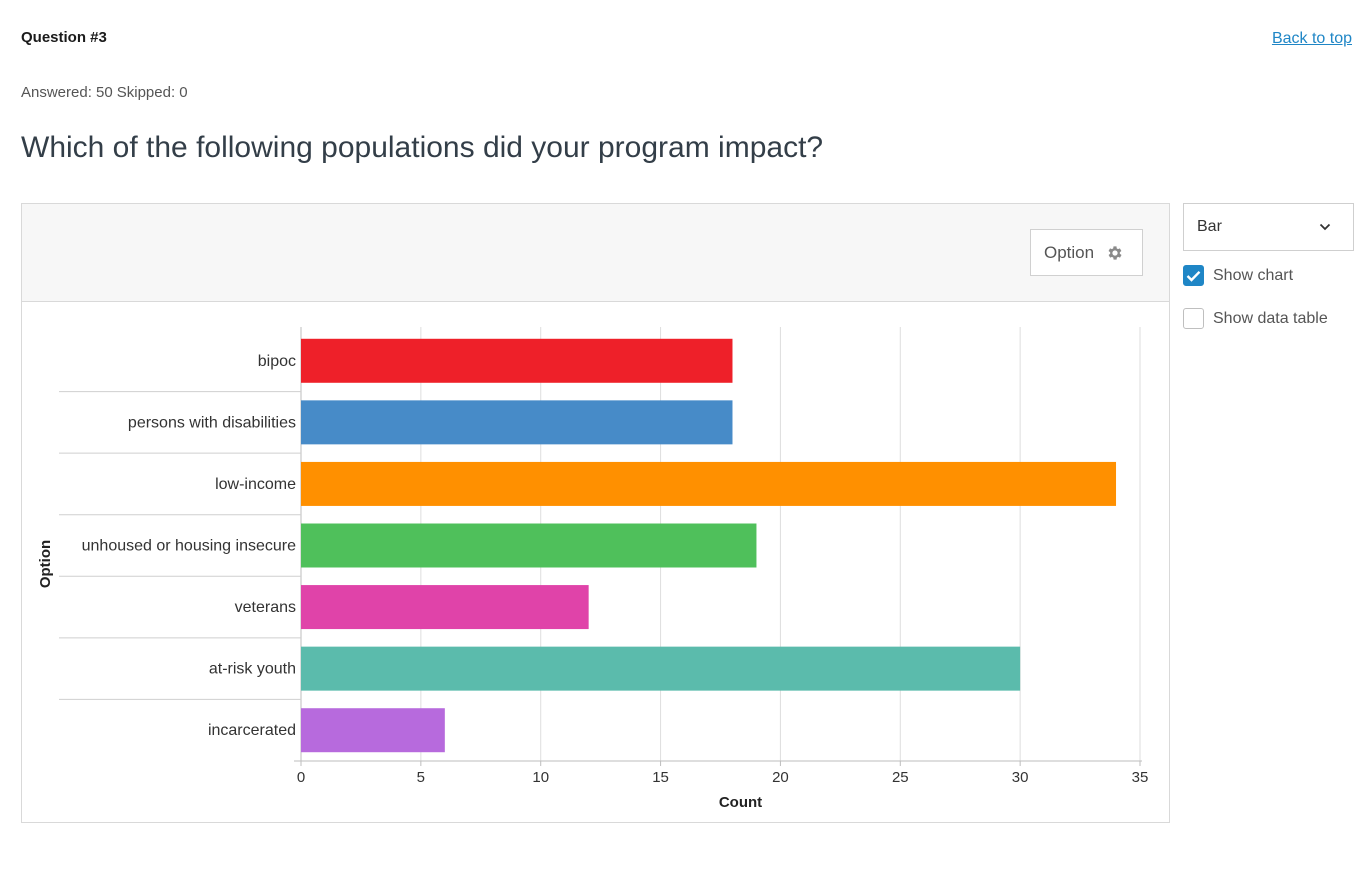 The width and height of the screenshot is (1370, 883). Describe the element at coordinates (540, 777) in the screenshot. I see `x-tick-label: 10` at that location.